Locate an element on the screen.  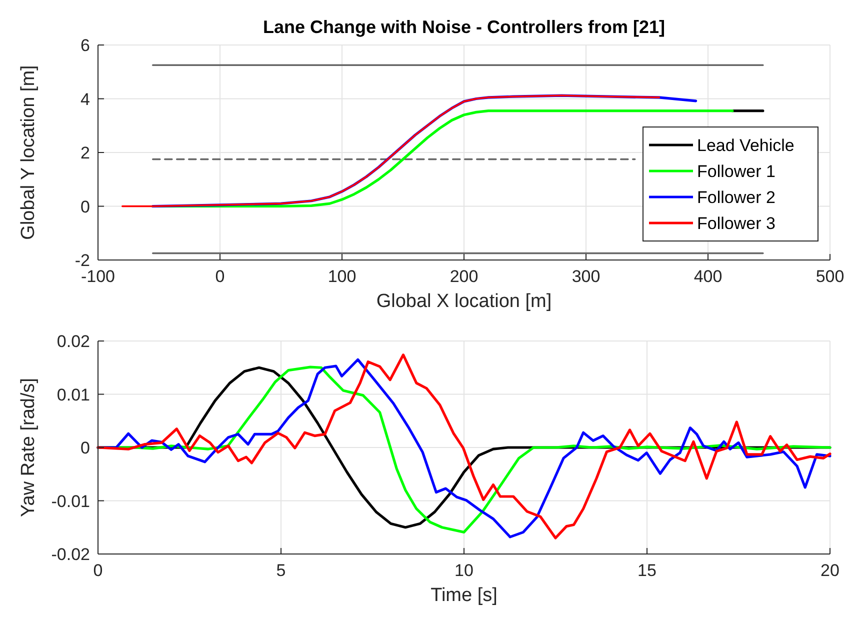
legend-label: Follower 3 is located at coordinates (736, 223).